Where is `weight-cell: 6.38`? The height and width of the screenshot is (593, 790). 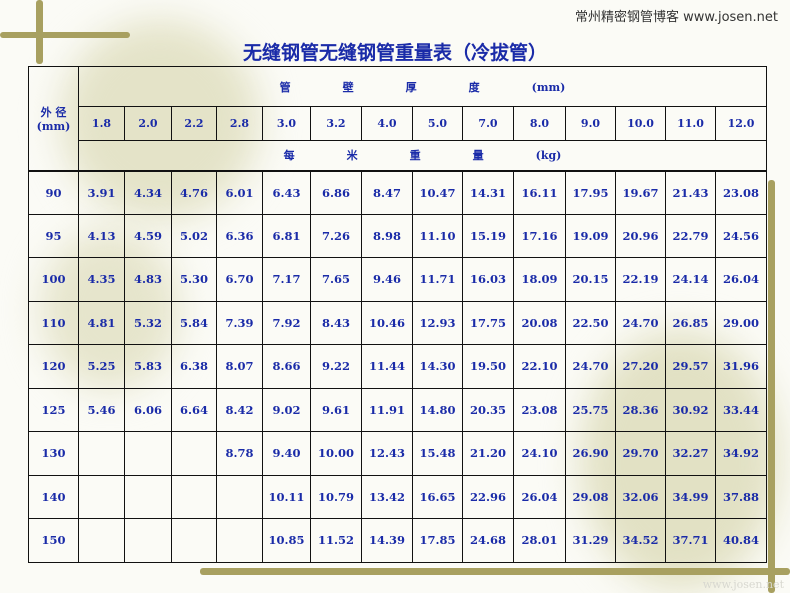 weight-cell: 6.38 is located at coordinates (194, 366).